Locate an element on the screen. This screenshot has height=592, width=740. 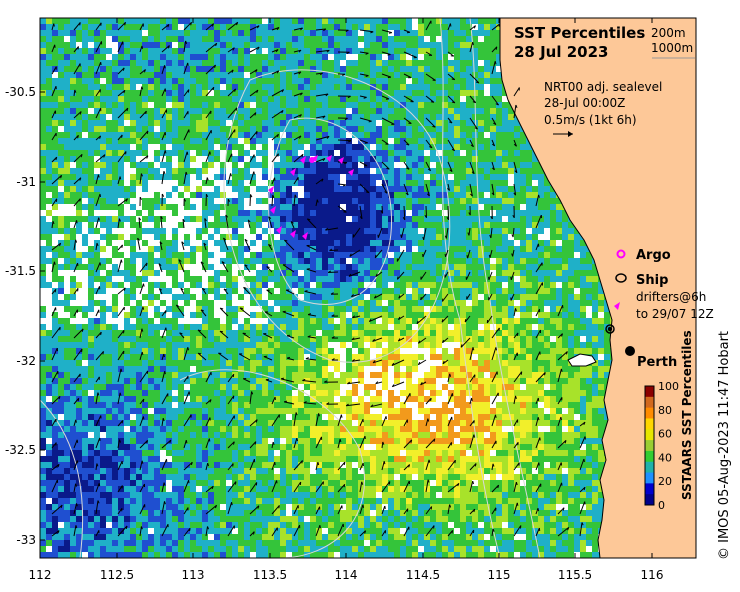
x-tick-label: 115.5 is located at coordinates (575, 575).